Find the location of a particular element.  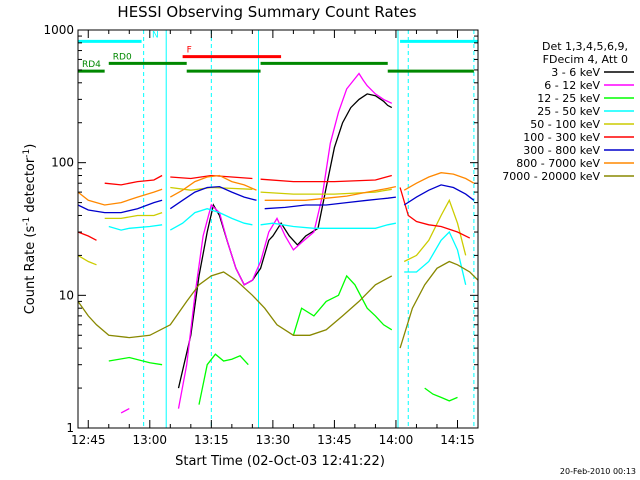

legend-label-2: 12 - 25 keV is located at coordinates (568, 98).